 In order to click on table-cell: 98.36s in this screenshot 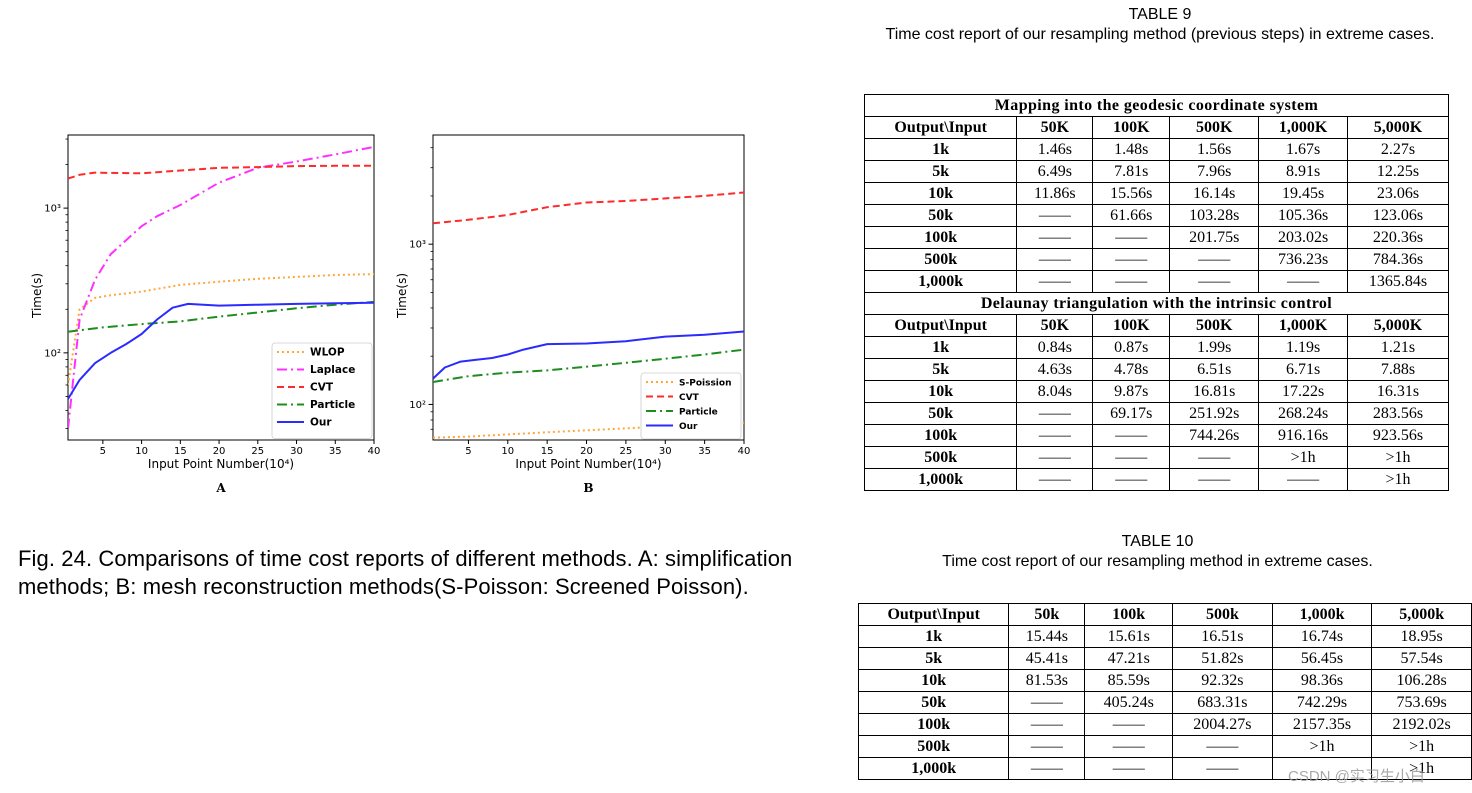, I will do `click(1322, 680)`.